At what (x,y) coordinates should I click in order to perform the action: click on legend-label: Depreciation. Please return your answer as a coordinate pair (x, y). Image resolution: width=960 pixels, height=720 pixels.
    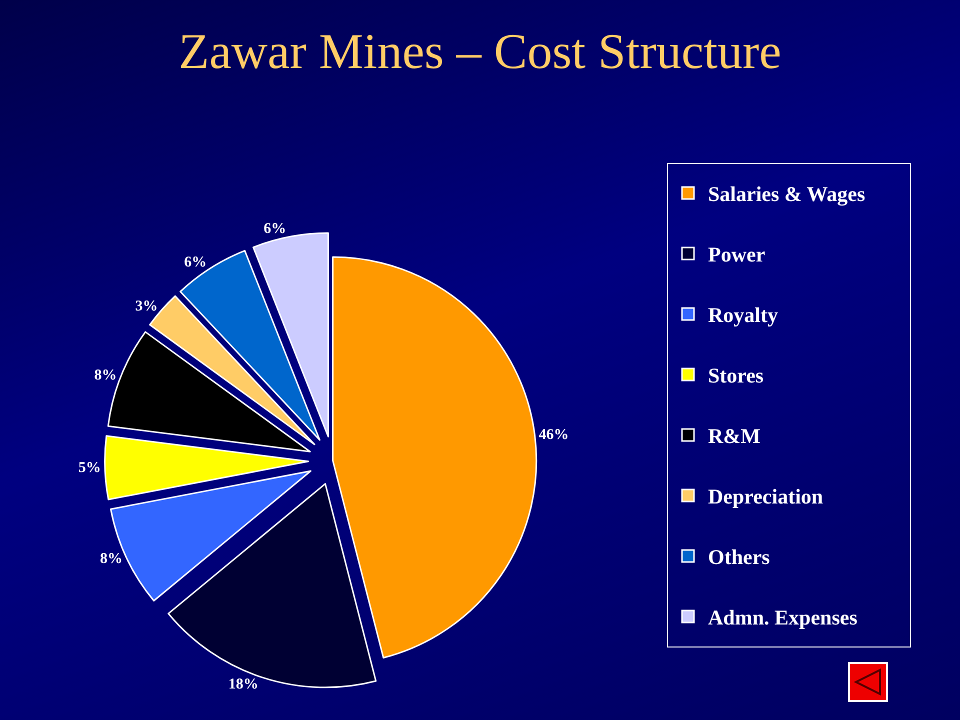
    Looking at the image, I should click on (766, 496).